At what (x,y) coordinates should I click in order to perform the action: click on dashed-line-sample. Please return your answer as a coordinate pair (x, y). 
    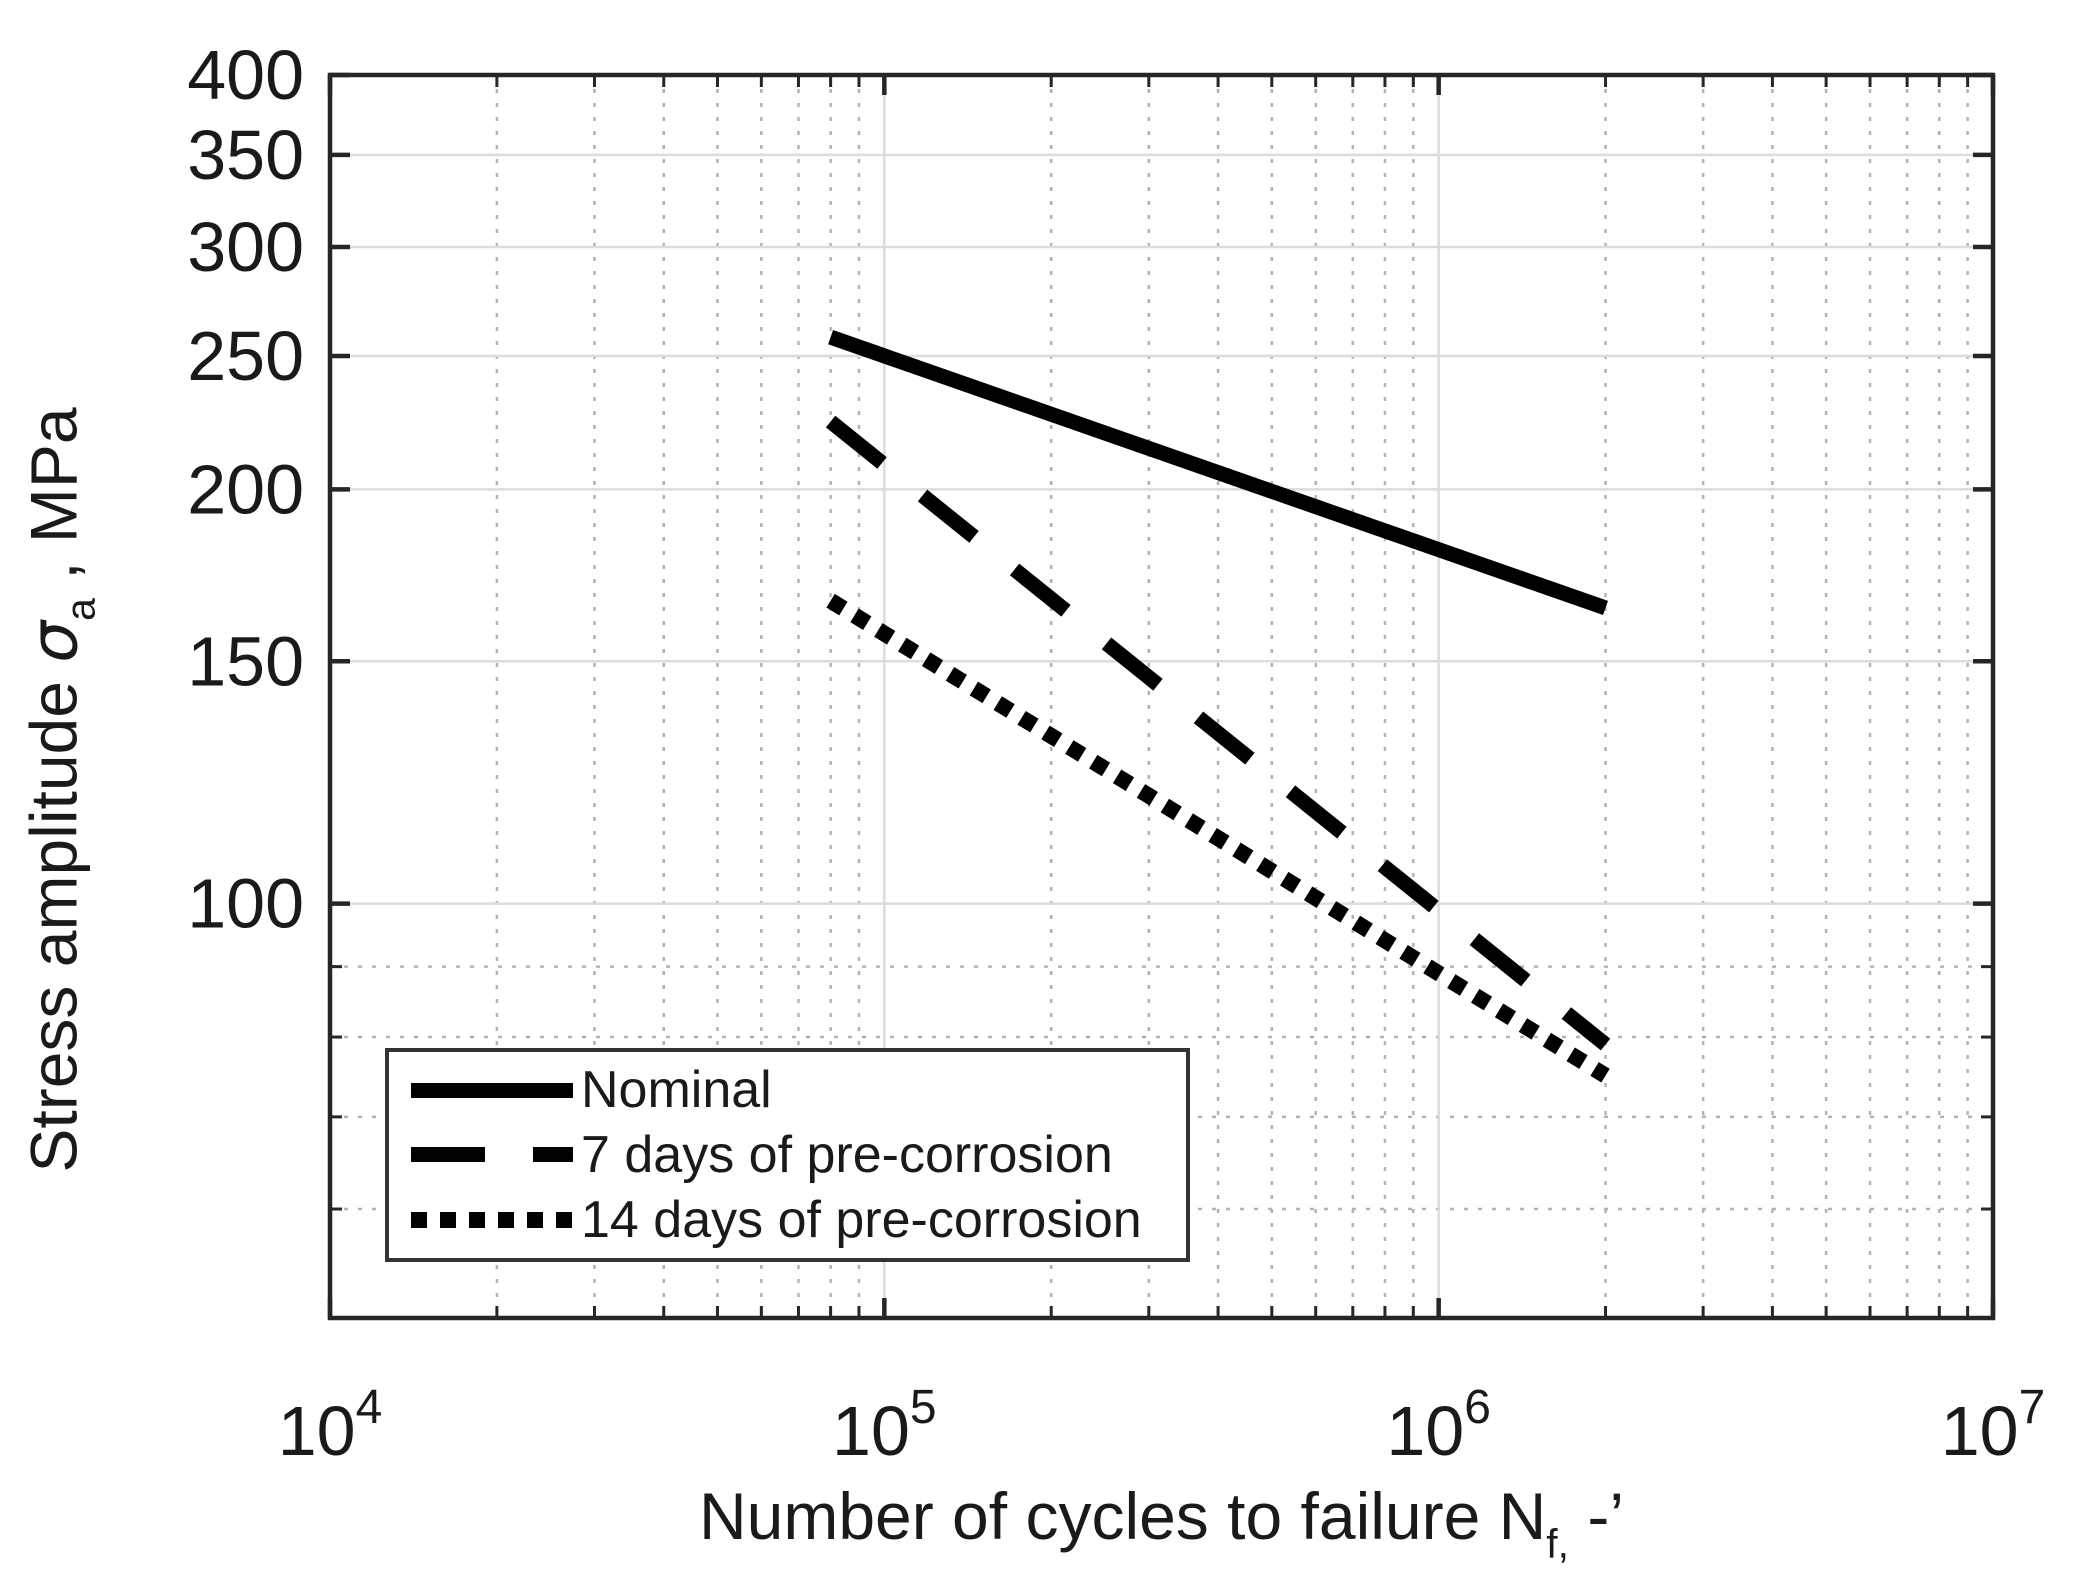
    Looking at the image, I should click on (492, 1155).